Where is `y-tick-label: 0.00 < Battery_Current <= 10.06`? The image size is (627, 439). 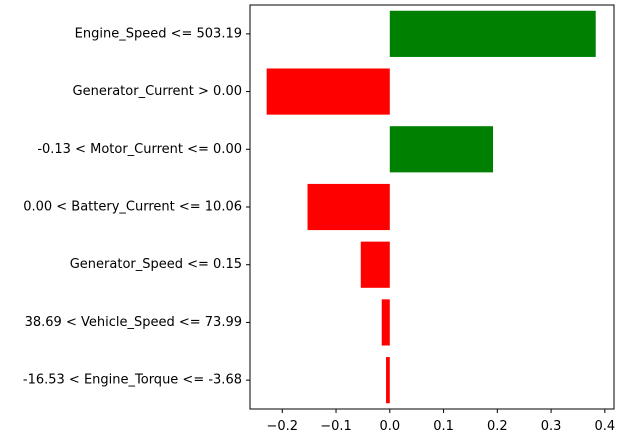
y-tick-label: 0.00 < Battery_Current <= 10.06 is located at coordinates (132, 207).